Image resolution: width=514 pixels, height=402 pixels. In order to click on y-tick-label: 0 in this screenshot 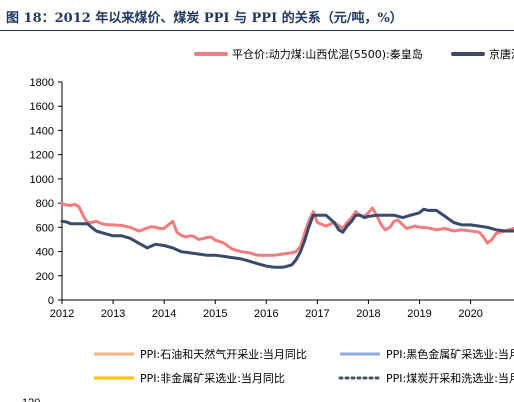, I will do `click(51, 301)`.